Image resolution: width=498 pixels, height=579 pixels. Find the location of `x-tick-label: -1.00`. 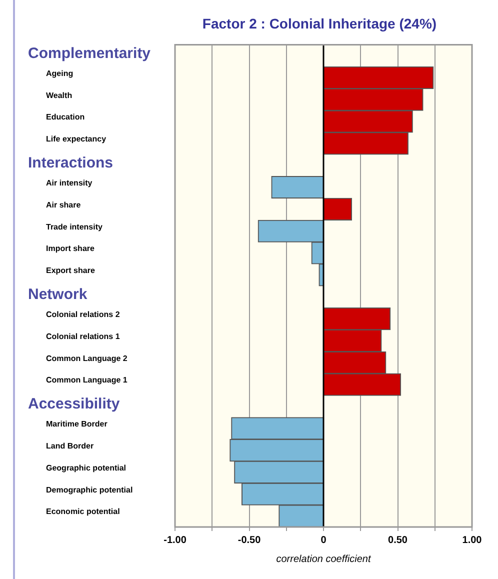

x-tick-label: -1.00 is located at coordinates (175, 540).